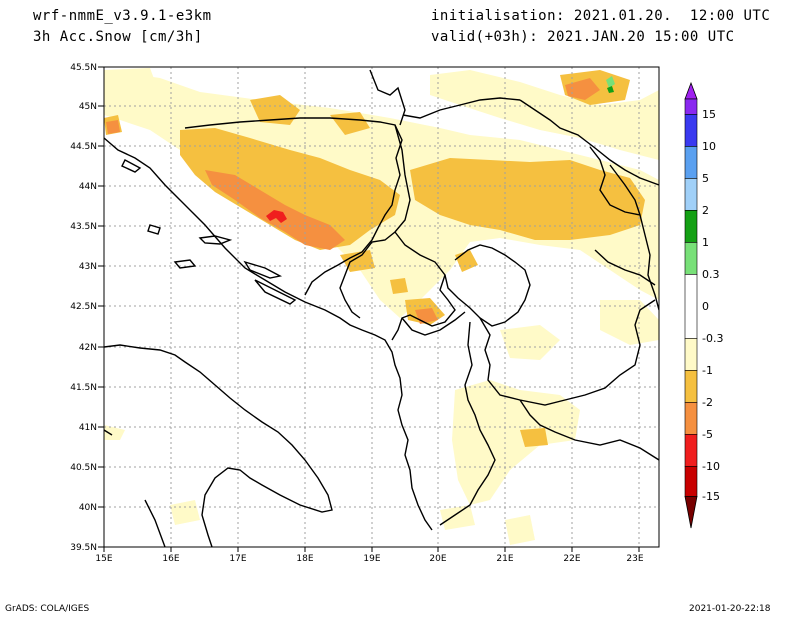  Describe the element at coordinates (730, 609) in the screenshot. I see `footer-timestamp: 2021-01-20-22:18` at that location.